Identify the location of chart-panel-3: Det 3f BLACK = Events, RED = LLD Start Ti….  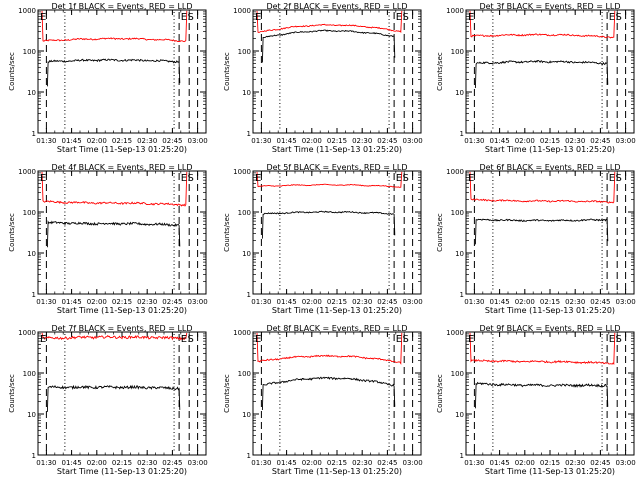
(536, 78).